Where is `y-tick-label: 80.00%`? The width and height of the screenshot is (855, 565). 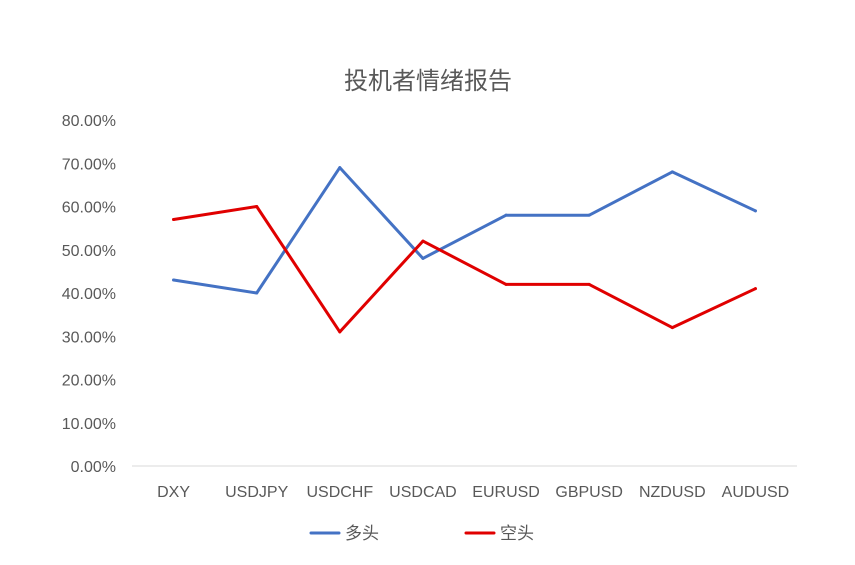 y-tick-label: 80.00% is located at coordinates (89, 121).